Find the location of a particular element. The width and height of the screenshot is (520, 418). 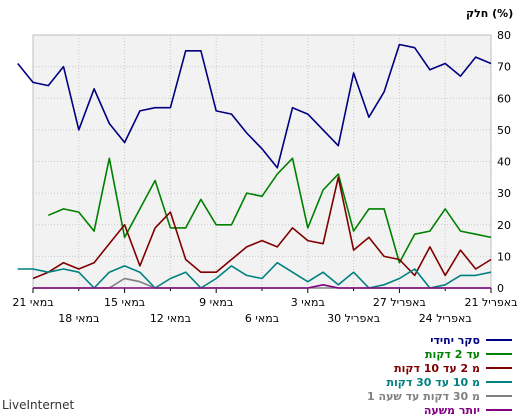

legend-label: סקר יחידי is located at coordinates (455, 340).